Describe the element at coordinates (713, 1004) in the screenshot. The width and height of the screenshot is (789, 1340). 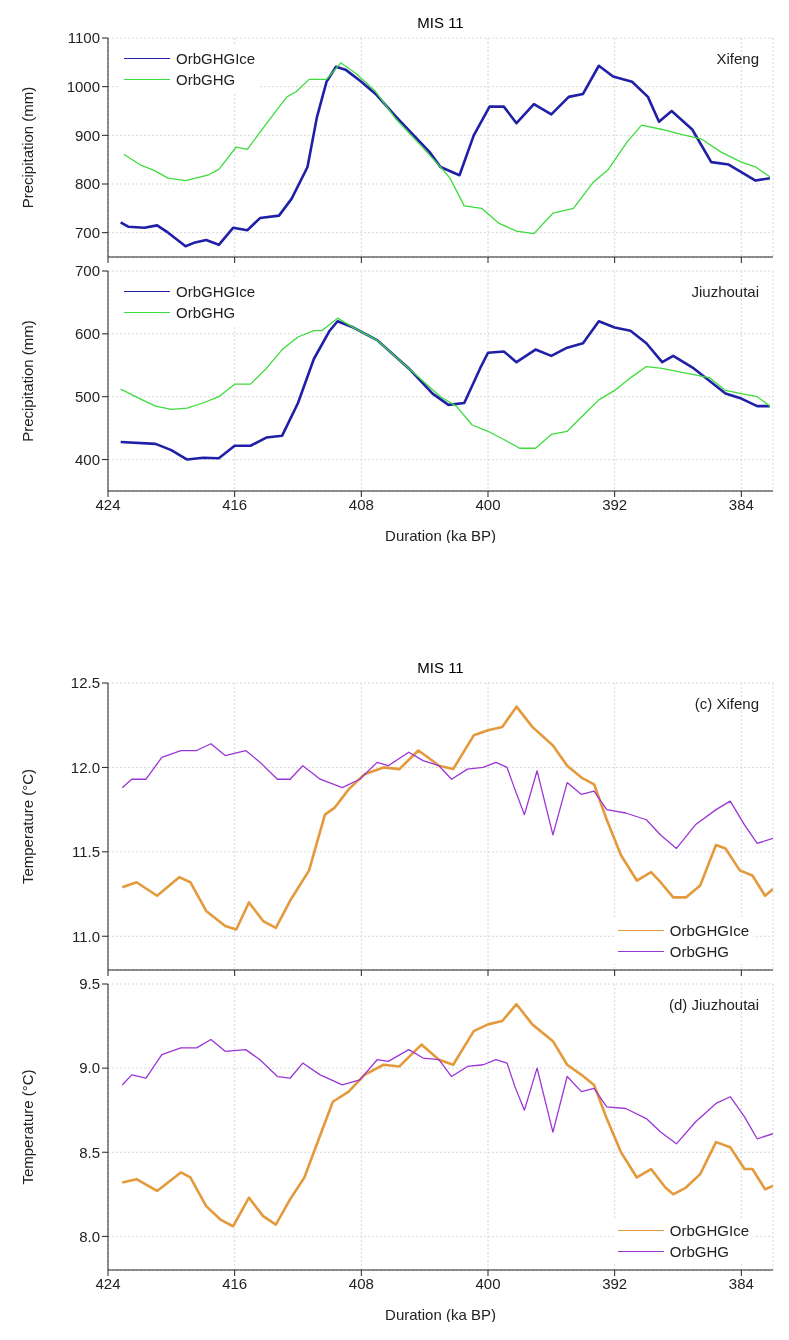
I see `annotation: (d) Jiuzhoutai` at that location.